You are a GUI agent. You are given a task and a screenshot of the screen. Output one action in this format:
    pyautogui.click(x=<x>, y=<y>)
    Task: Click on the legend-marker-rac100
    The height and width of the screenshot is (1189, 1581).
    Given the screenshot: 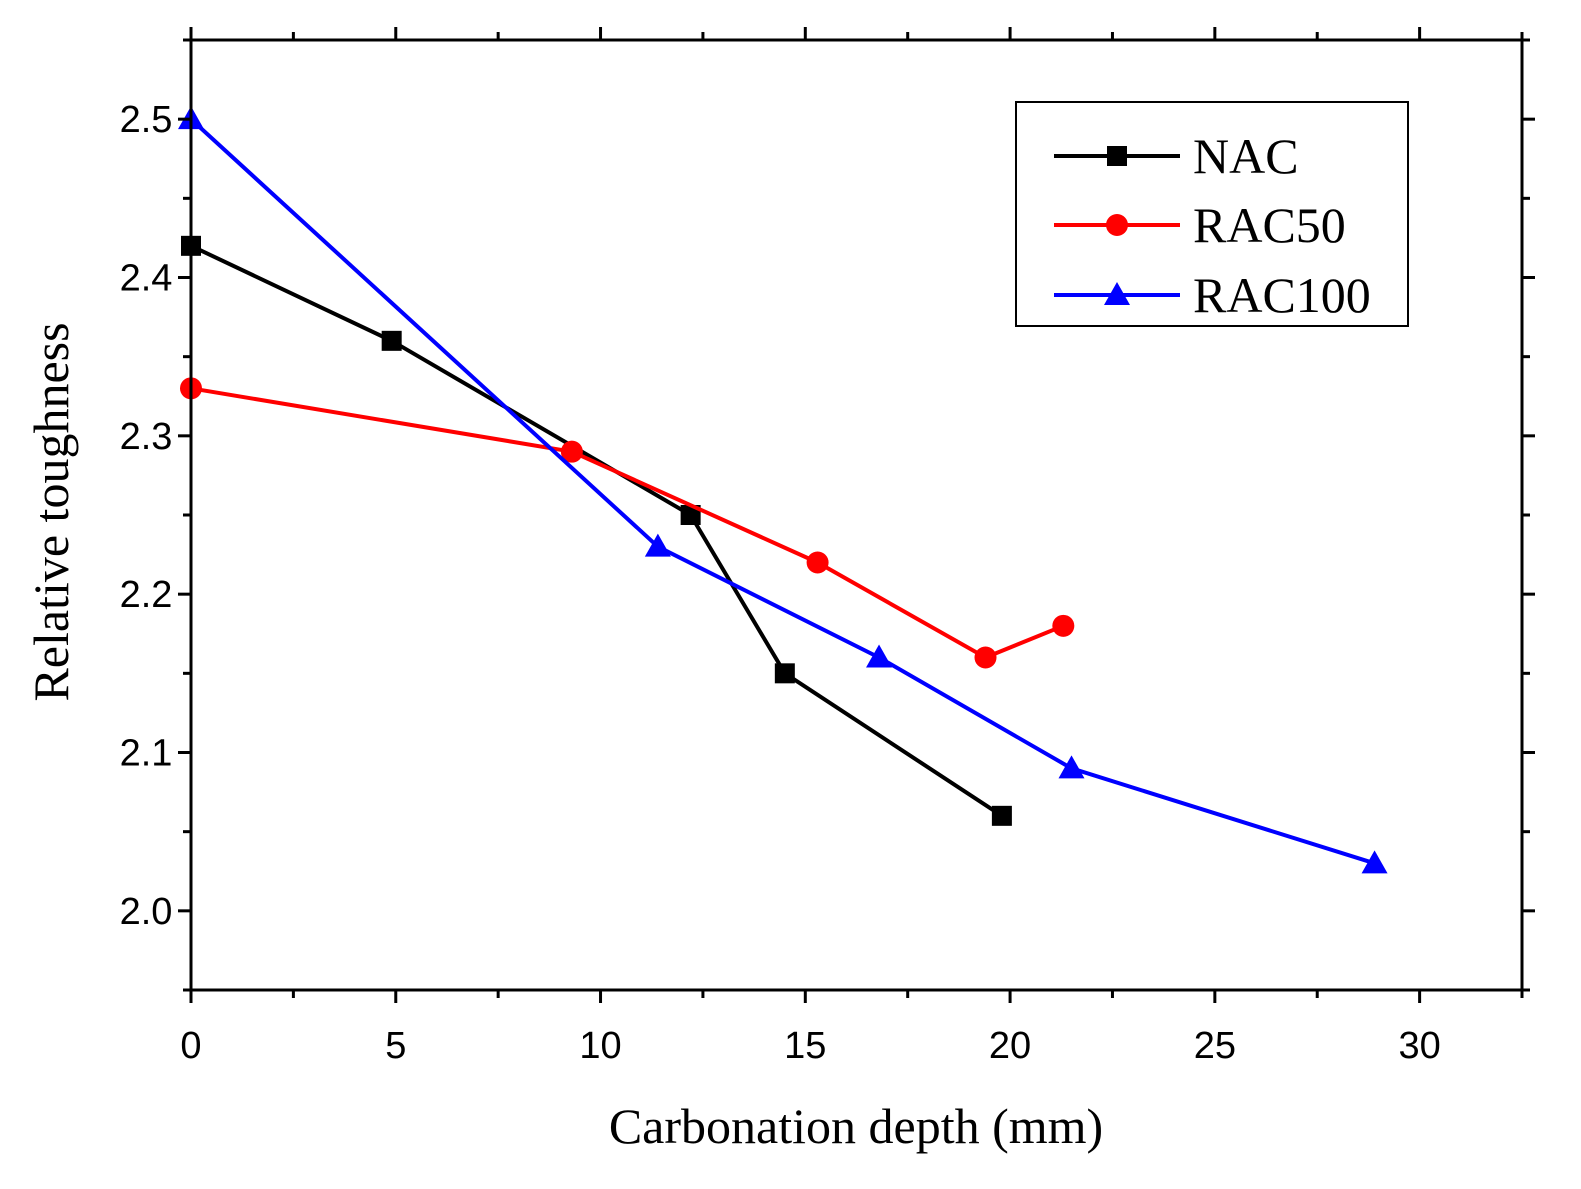 What is the action you would take?
    pyautogui.click(x=1117, y=293)
    